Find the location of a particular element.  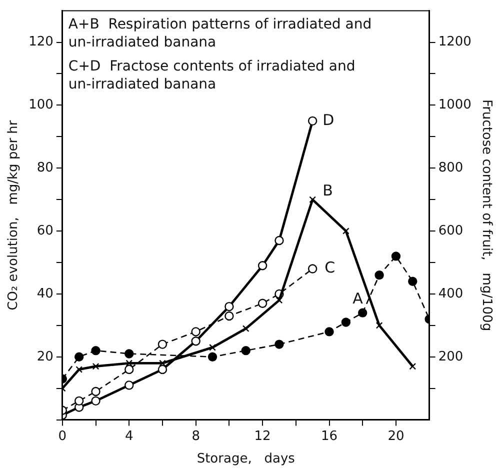

y2-tick-label: 600 is located at coordinates (451, 230).